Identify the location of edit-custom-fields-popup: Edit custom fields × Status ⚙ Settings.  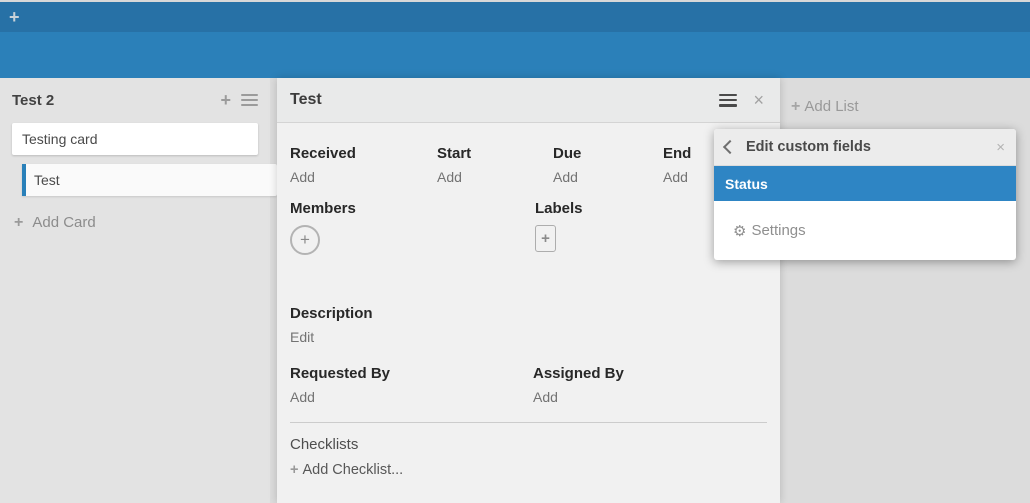
(865, 194).